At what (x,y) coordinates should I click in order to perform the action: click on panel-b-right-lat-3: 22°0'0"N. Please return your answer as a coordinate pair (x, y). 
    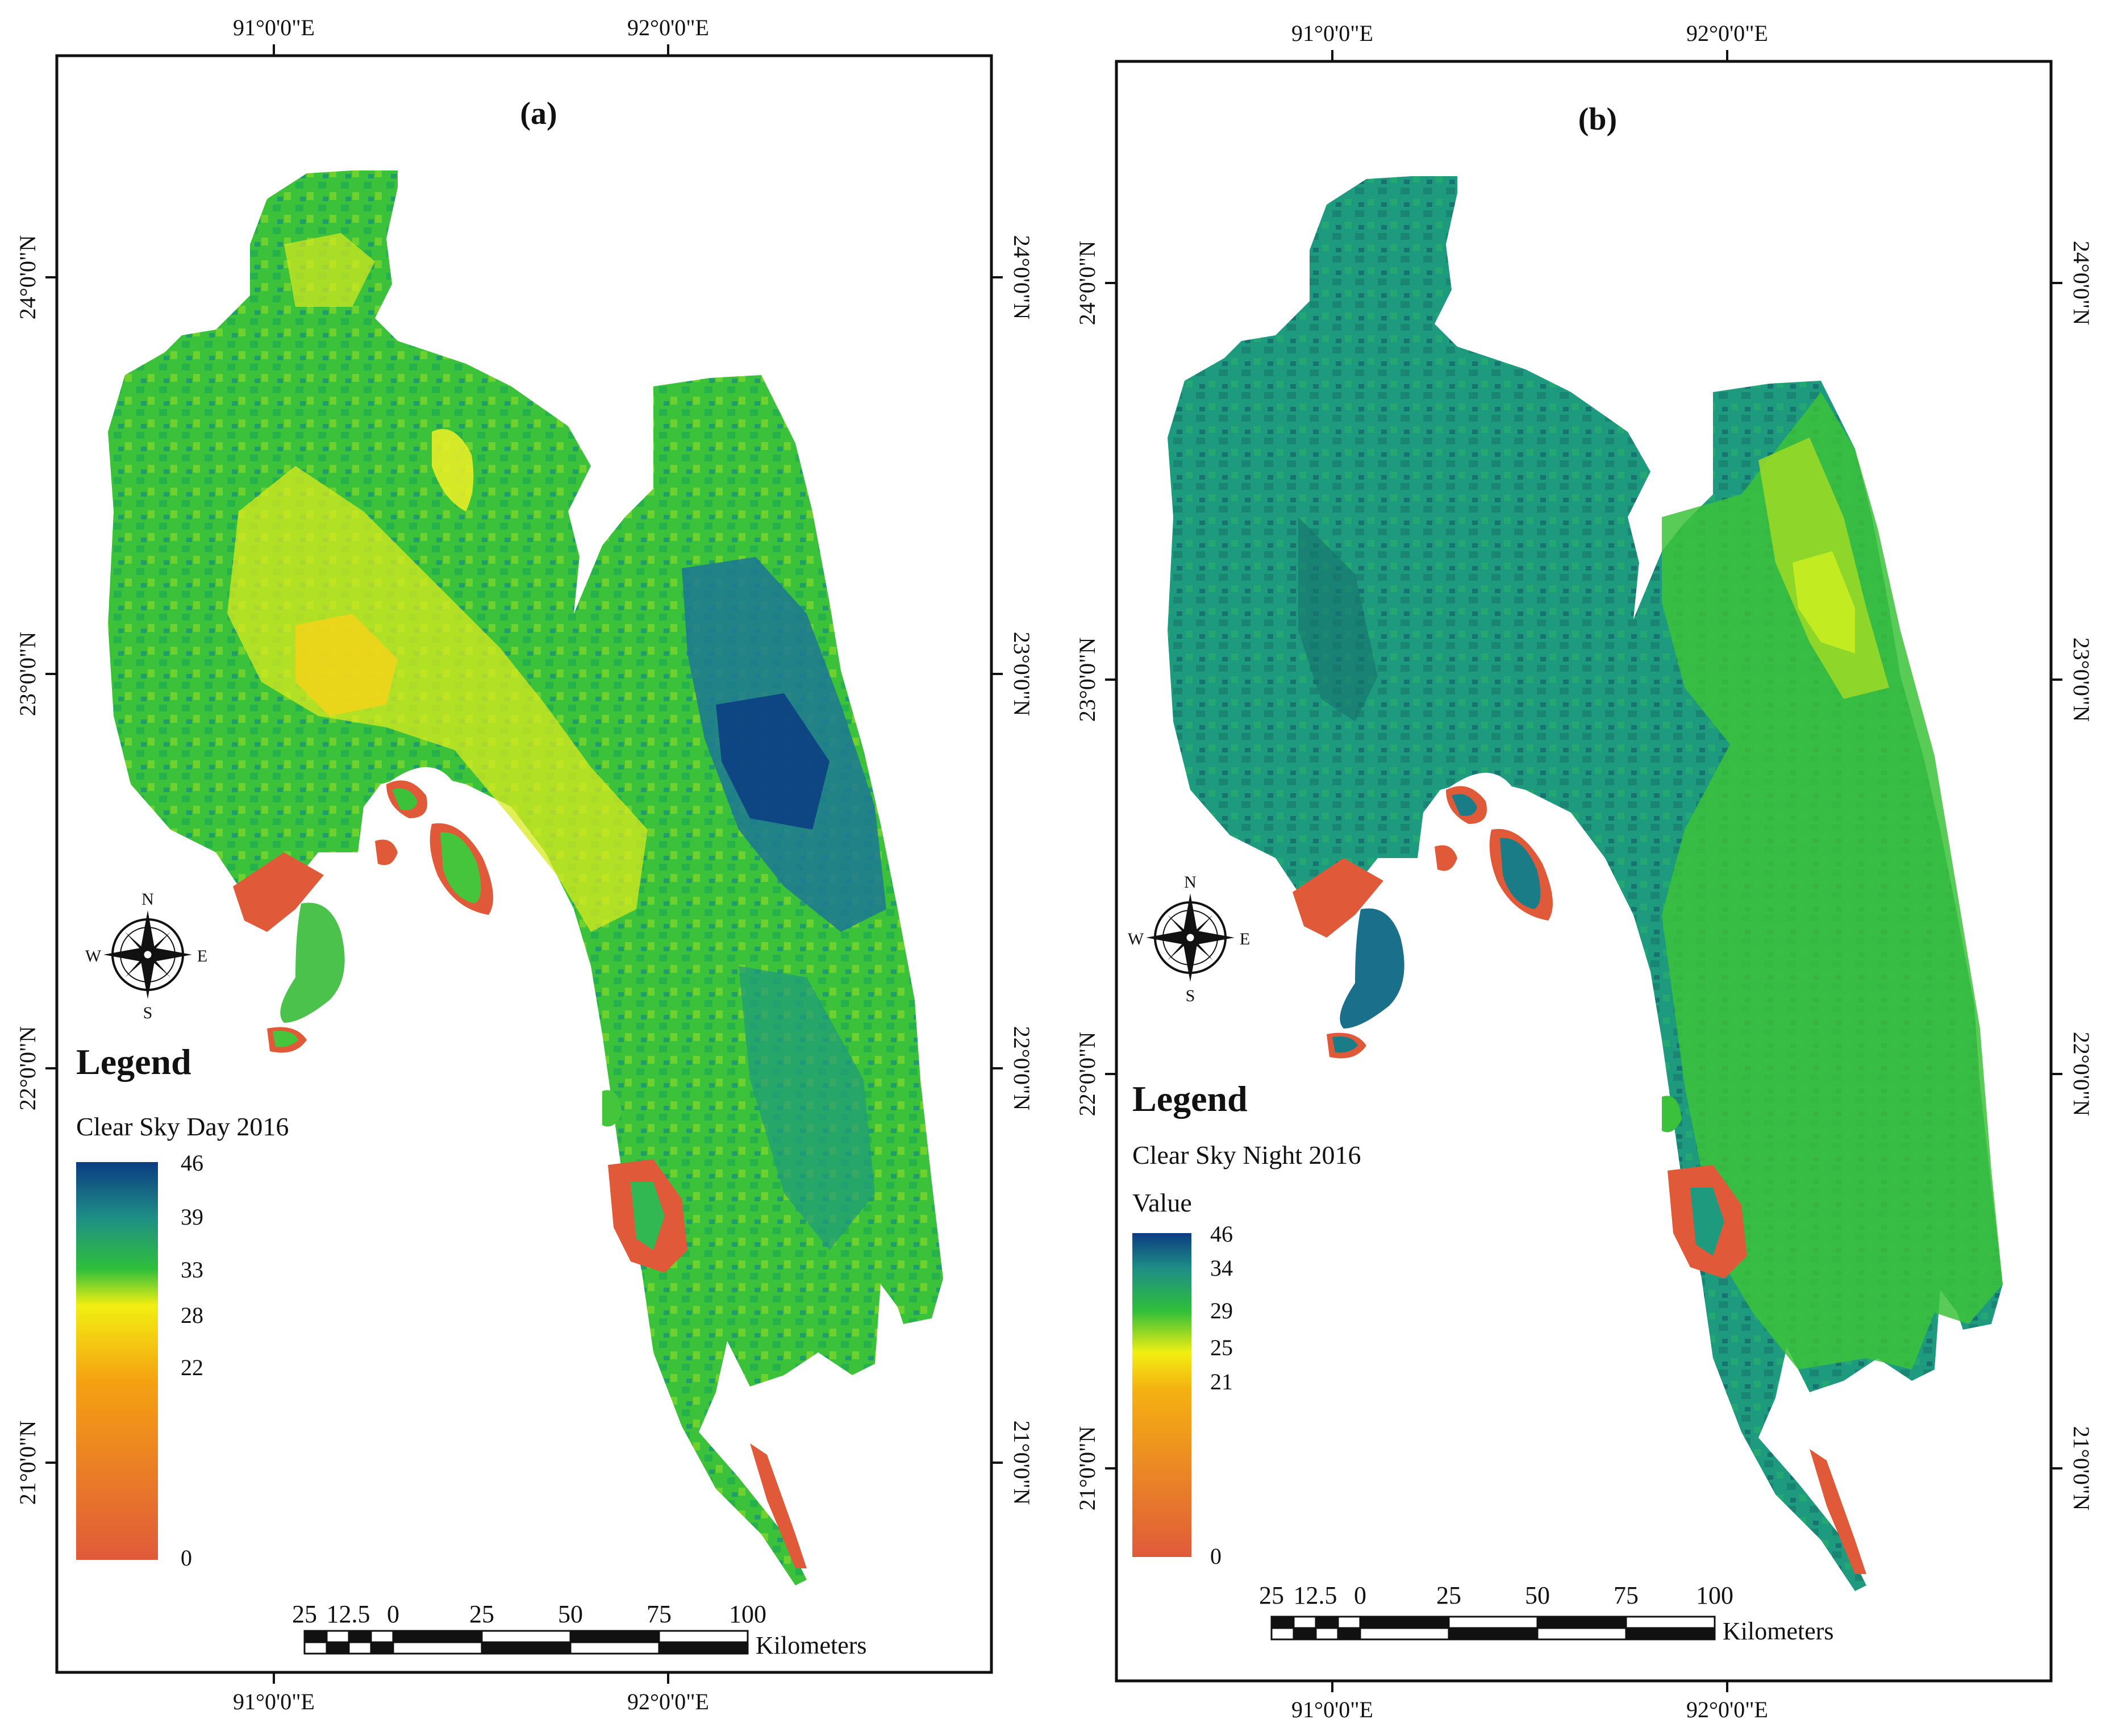
    Looking at the image, I should click on (2081, 1074).